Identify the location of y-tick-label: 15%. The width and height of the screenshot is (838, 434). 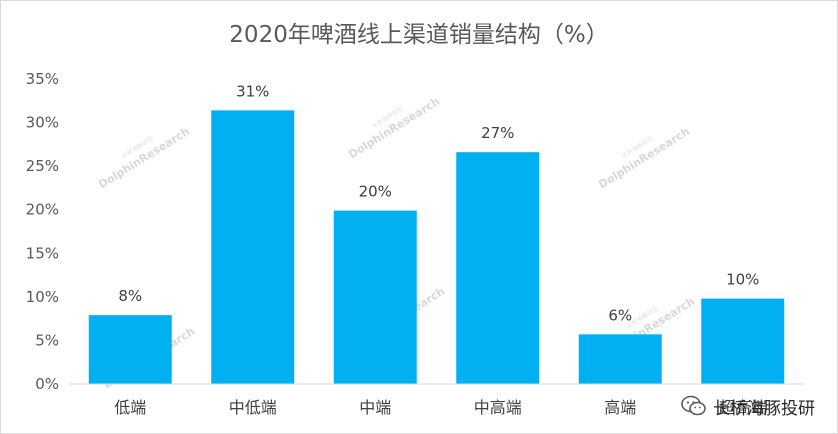
(42, 253).